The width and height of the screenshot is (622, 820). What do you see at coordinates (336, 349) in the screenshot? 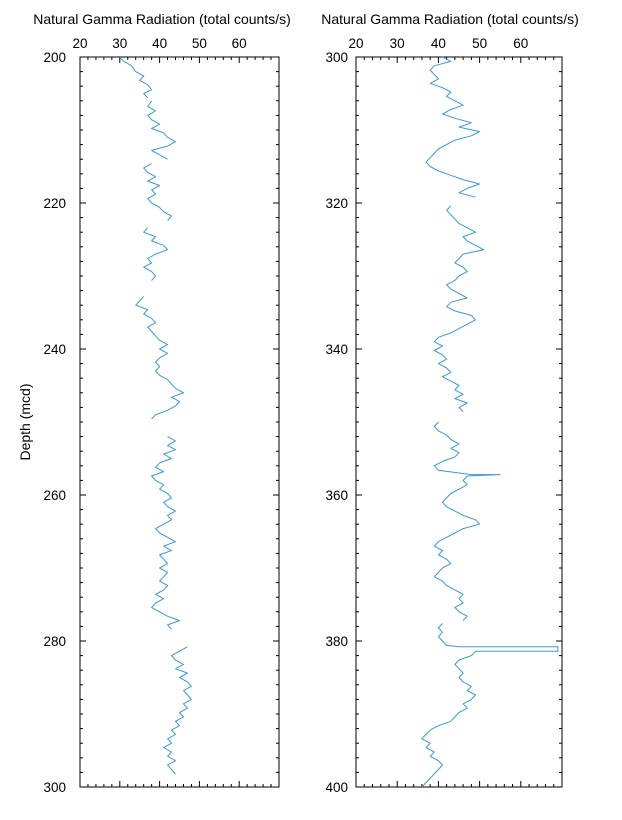
I see `y-tick-label: 340` at bounding box center [336, 349].